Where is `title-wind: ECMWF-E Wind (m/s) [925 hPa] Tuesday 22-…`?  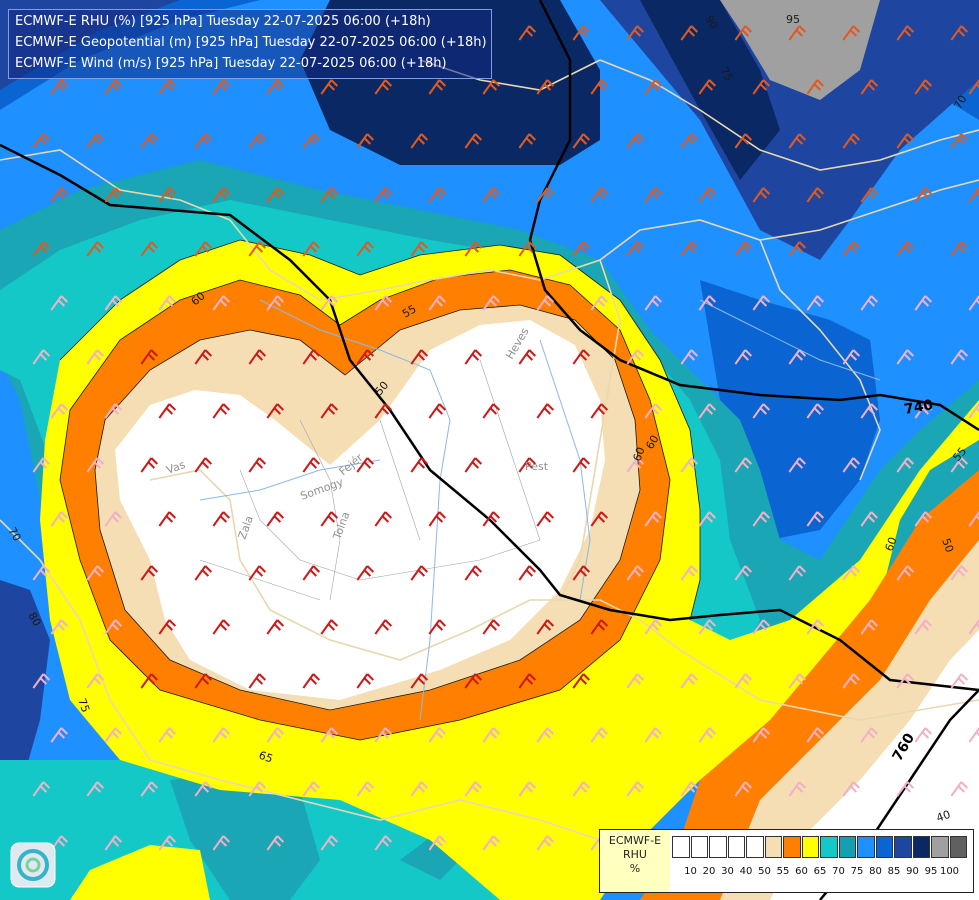
title-wind: ECMWF-E Wind (m/s) [925 hPa] Tuesday 22-… is located at coordinates (231, 63).